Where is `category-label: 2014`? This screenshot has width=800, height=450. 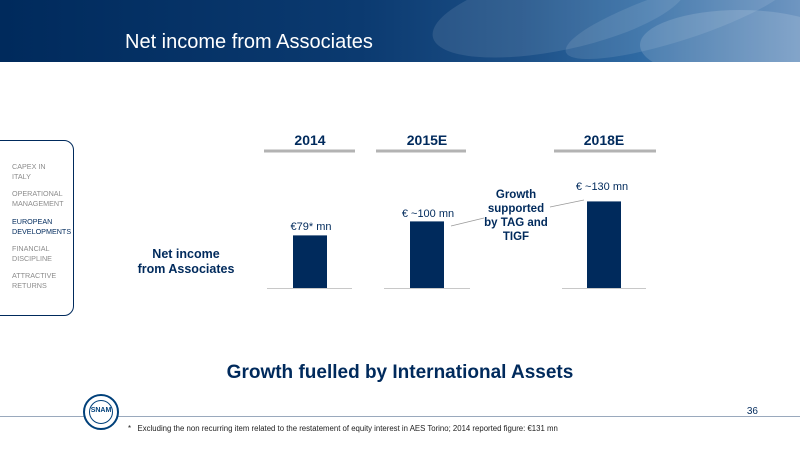 category-label: 2014 is located at coordinates (309, 140).